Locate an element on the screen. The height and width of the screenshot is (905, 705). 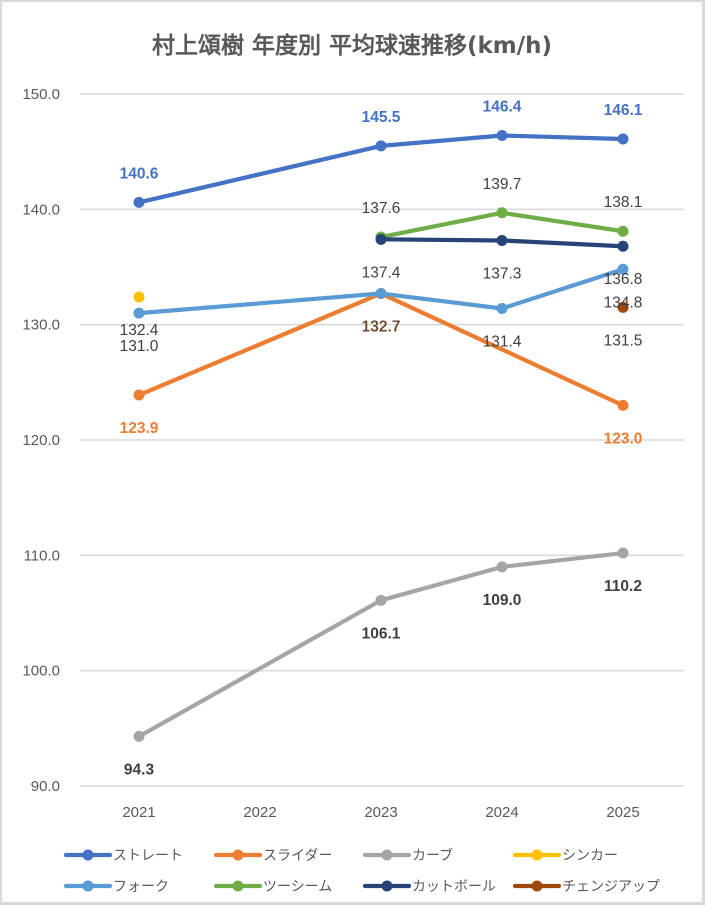
data-label: 139.7 is located at coordinates (502, 184).